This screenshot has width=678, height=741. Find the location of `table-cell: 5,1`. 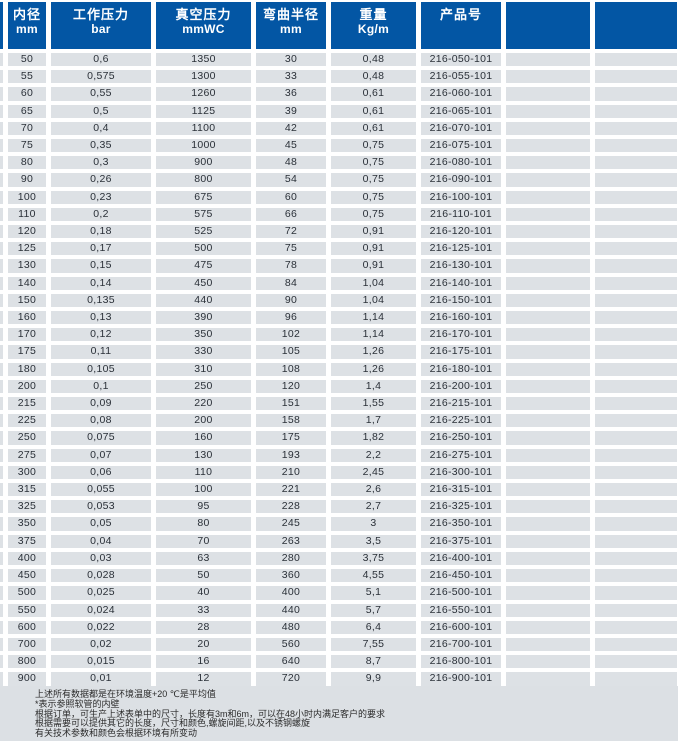

table-cell: 5,1 is located at coordinates (373, 593).